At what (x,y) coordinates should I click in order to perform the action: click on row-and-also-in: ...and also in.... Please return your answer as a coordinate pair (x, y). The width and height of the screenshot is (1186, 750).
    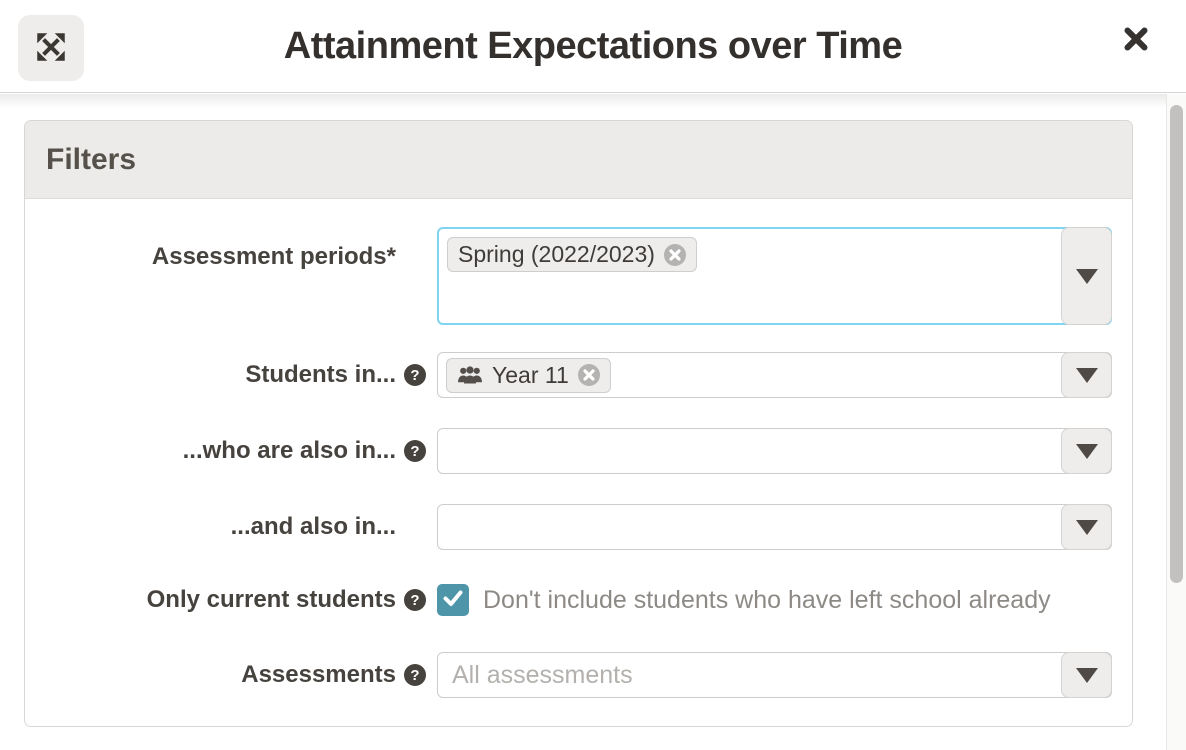
    Looking at the image, I should click on (568, 527).